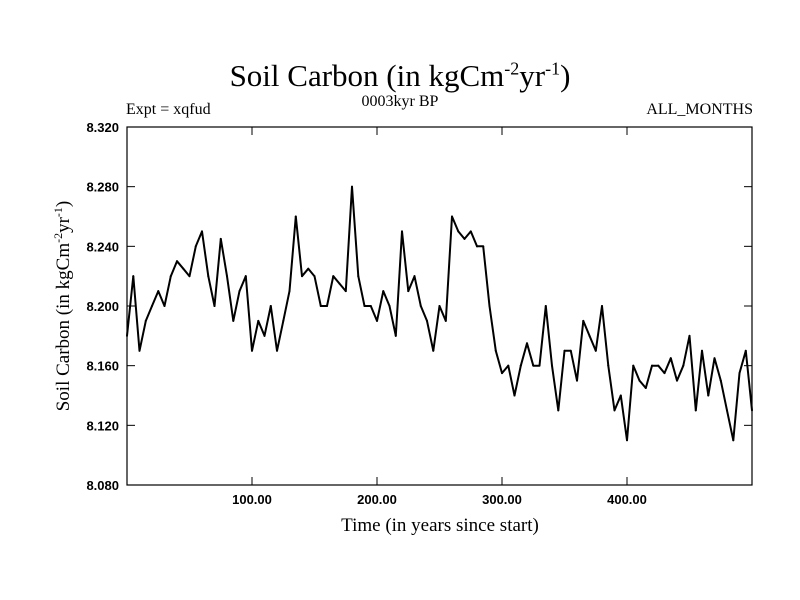 This screenshot has height=600, width=800. What do you see at coordinates (102, 246) in the screenshot?
I see `y-tick-label: 8.240` at bounding box center [102, 246].